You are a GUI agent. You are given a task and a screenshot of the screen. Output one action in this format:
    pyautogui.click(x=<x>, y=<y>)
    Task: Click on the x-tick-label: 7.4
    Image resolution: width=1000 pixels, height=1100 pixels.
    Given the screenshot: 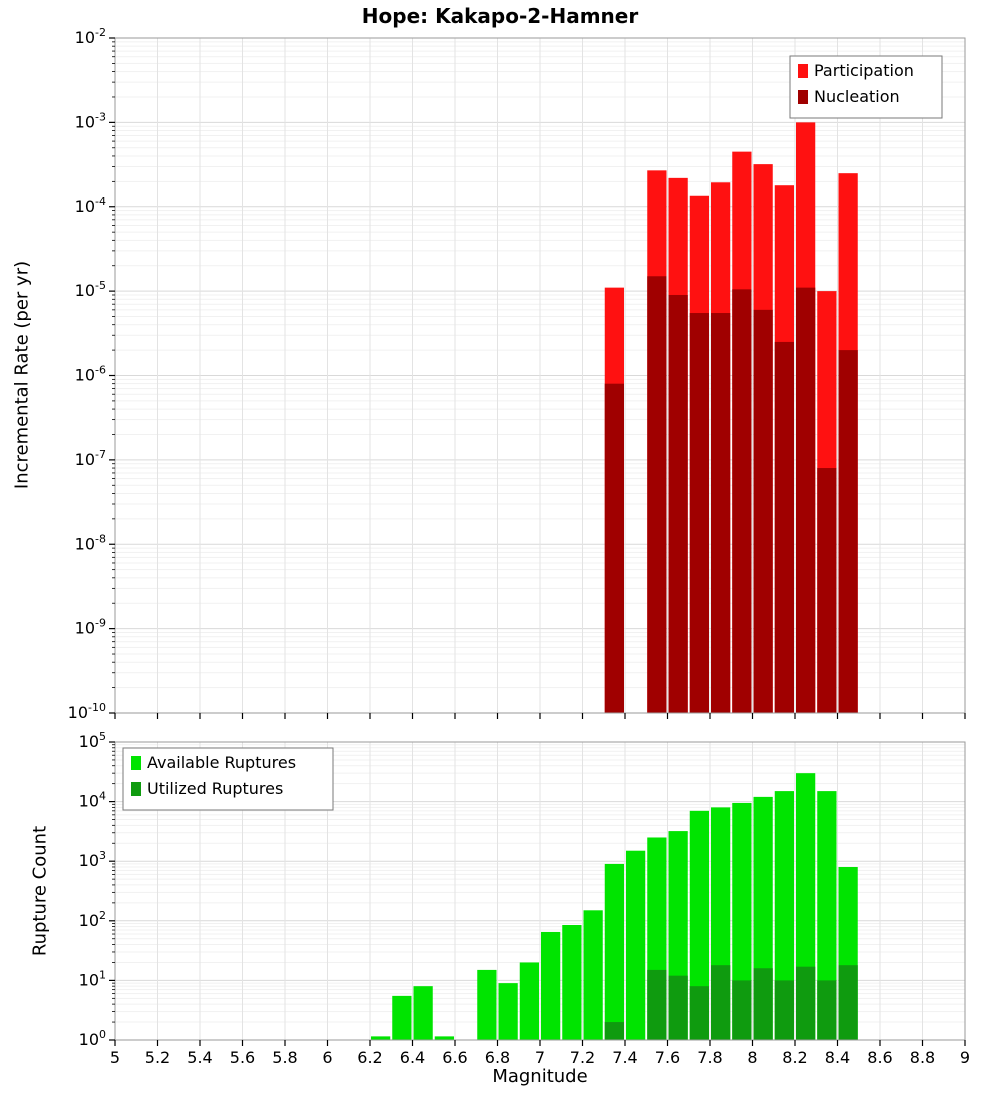 What is the action you would take?
    pyautogui.click(x=624, y=1057)
    